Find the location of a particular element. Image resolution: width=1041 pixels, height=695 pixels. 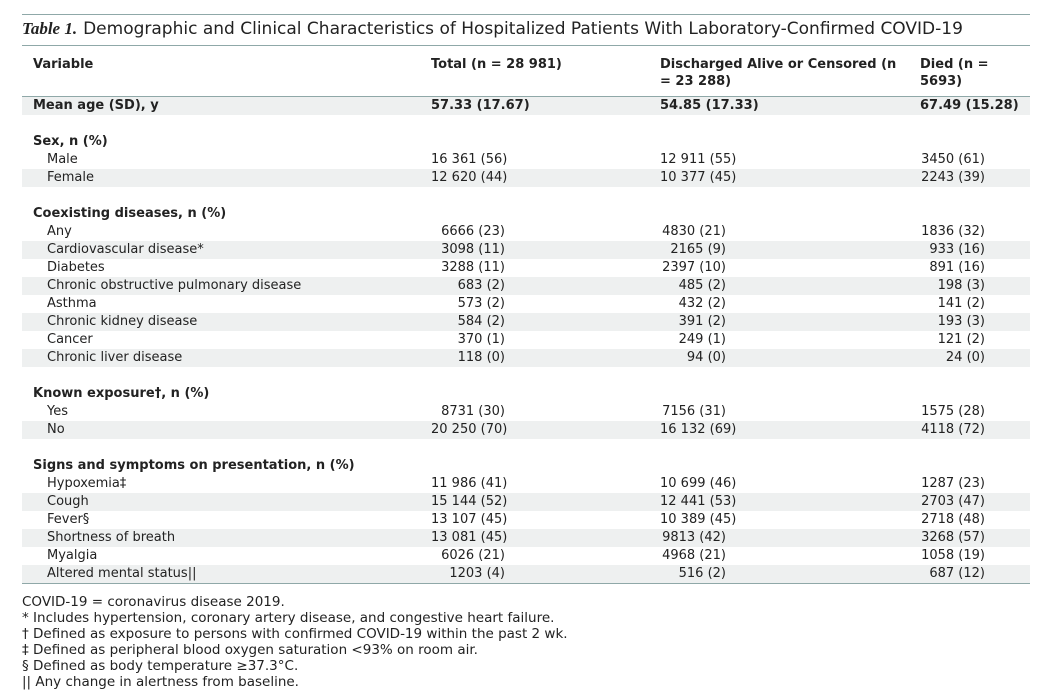

cell: 2165 (9) is located at coordinates (777, 250).